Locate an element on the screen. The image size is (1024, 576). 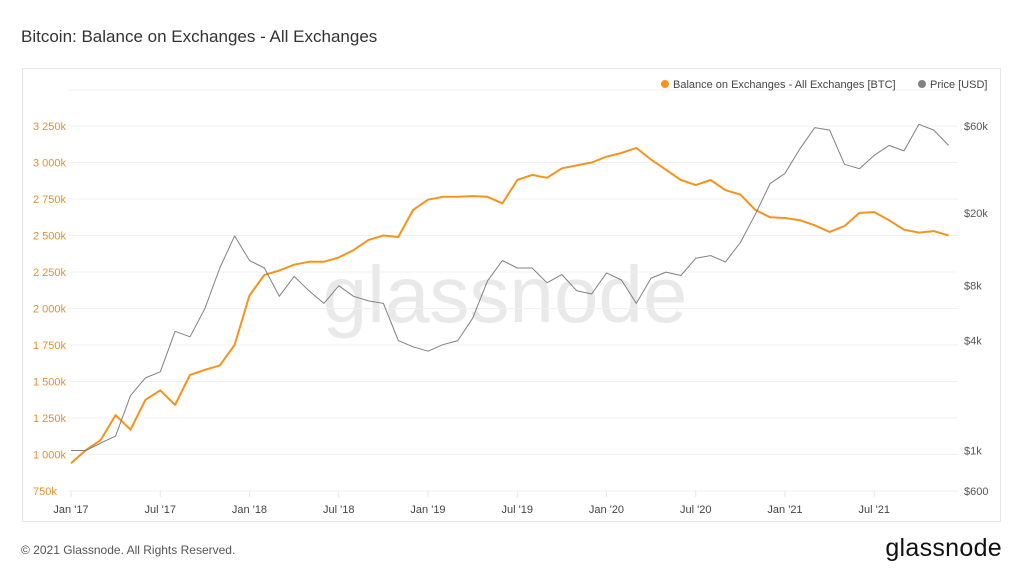
left-axis-tick-label: 1 250k is located at coordinates (50, 419).